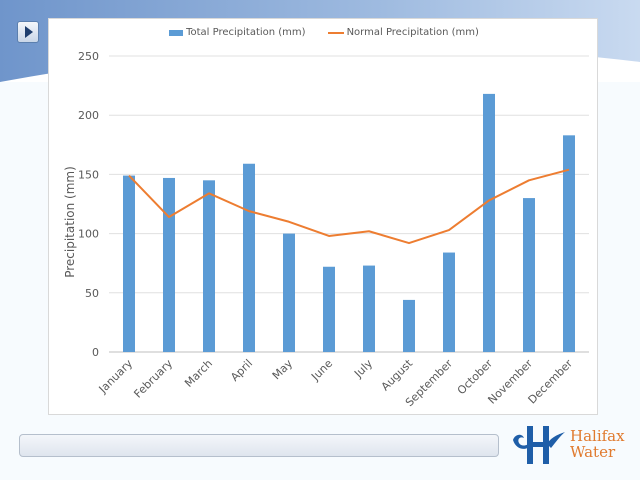 This screenshot has height=480, width=640. Describe the element at coordinates (597, 436) in the screenshot. I see `logo-line1: Halifax` at that location.